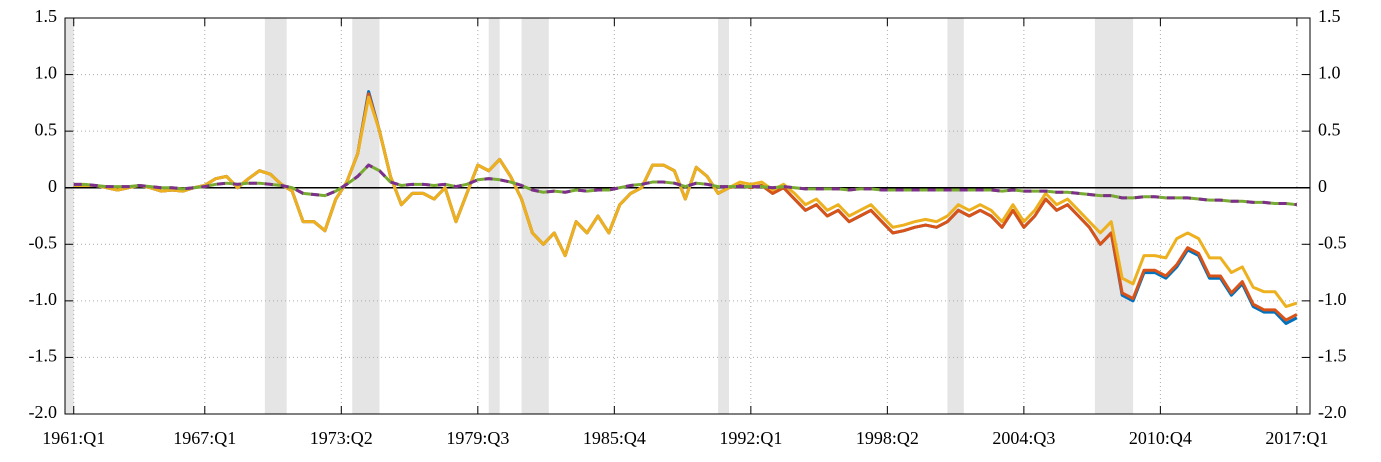 Image resolution: width=1381 pixels, height=462 pixels. What do you see at coordinates (1332, 242) in the screenshot?
I see `y2-tick-label: -0.5` at bounding box center [1332, 242].